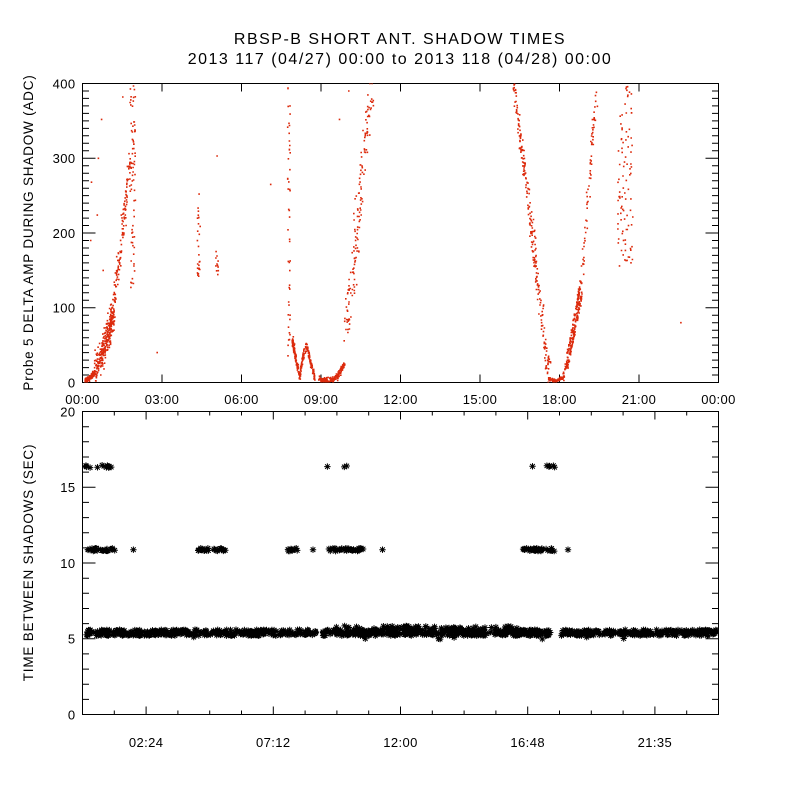 The height and width of the screenshot is (800, 800). Describe the element at coordinates (72, 382) in the screenshot. I see `top-y-tick-label: 0` at that location.